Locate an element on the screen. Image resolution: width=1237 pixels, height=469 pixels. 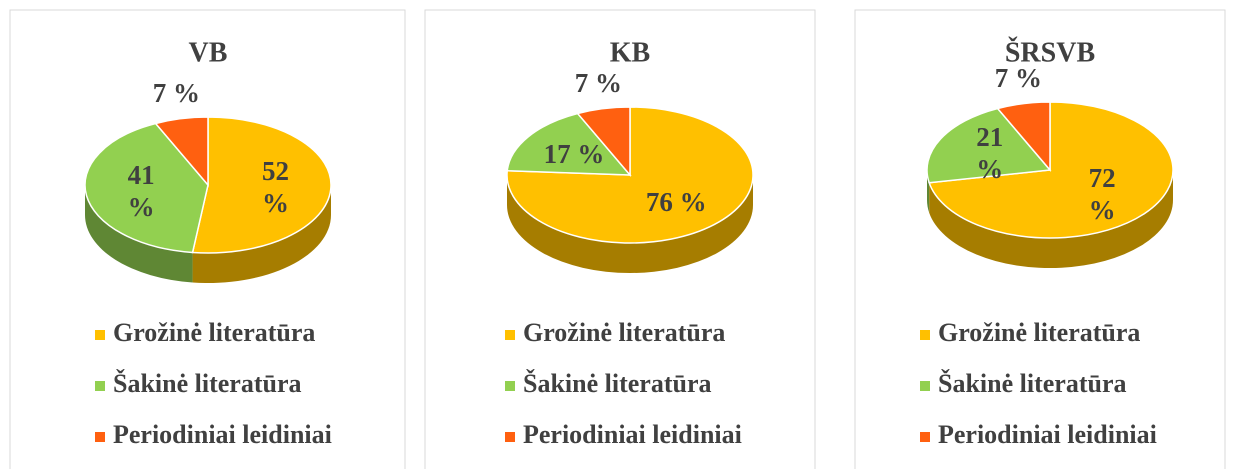
data-label: 41 % is located at coordinates (141, 190).